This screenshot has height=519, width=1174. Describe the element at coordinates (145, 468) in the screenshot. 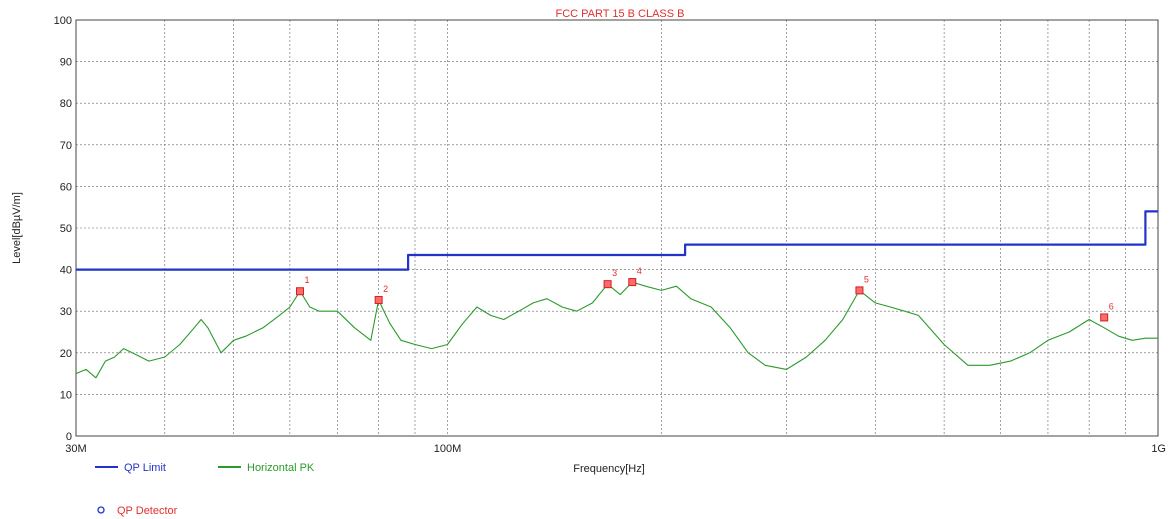

I see `legend-label-qp-limit: QP Limit` at that location.